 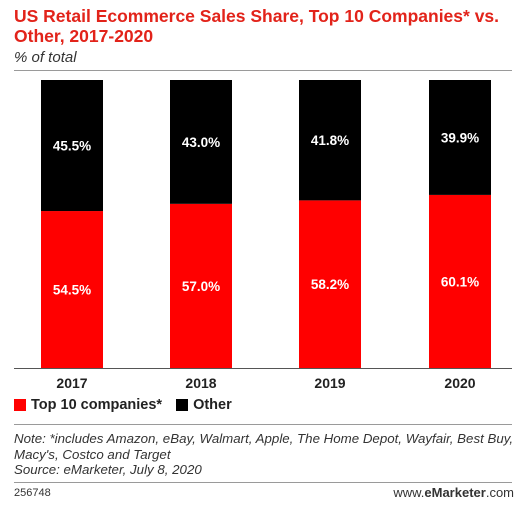 I want to click on bar-other-2017, so click(x=72, y=146).